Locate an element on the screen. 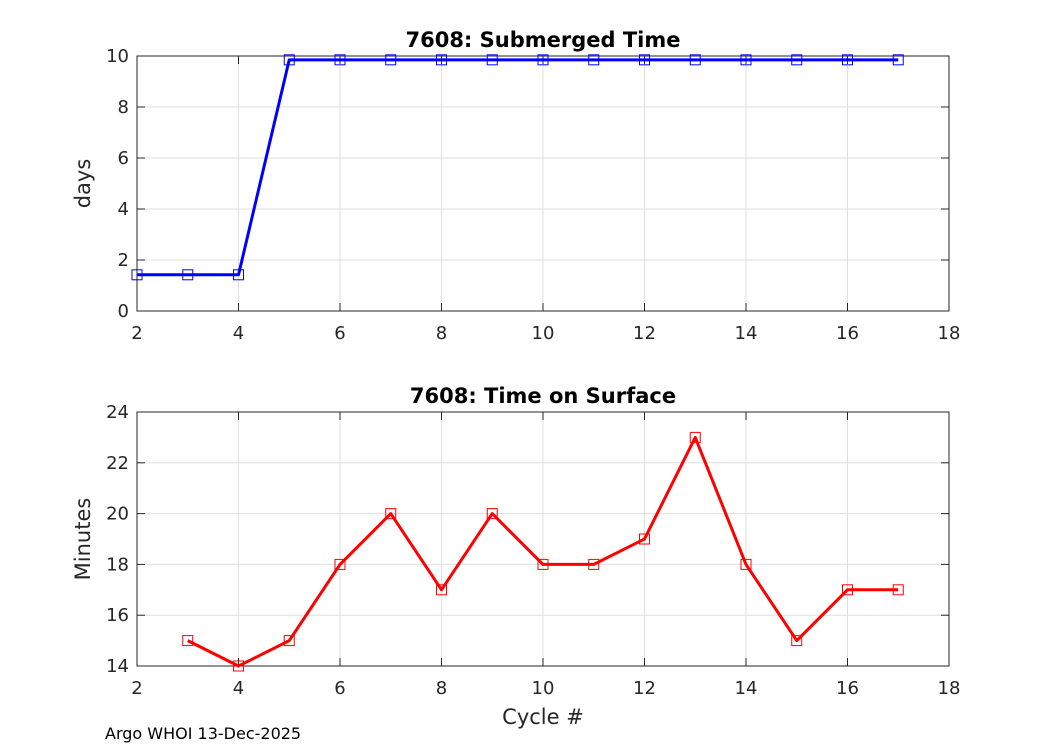 This screenshot has height=750, width=1050. y-tick-label: 0 is located at coordinates (123, 311).